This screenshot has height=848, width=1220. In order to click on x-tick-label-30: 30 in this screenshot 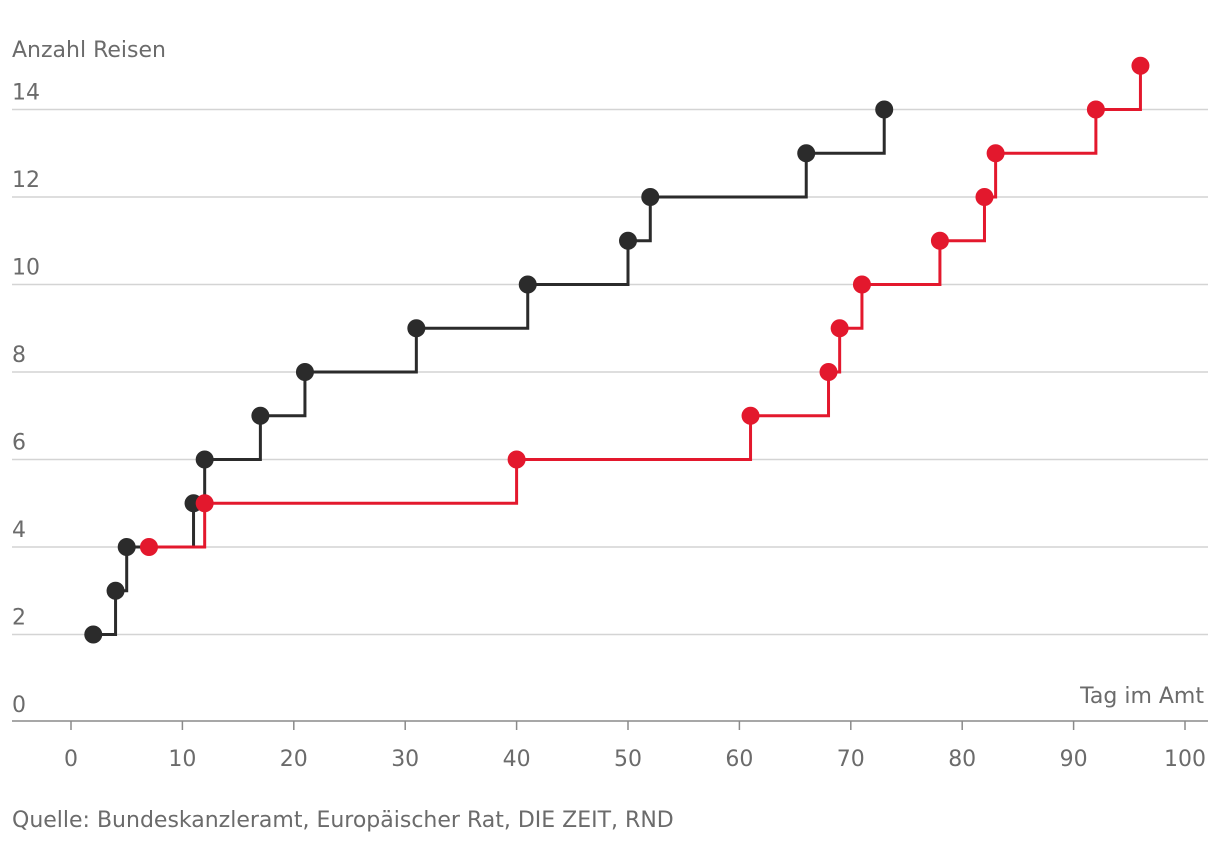, I will do `click(405, 759)`.